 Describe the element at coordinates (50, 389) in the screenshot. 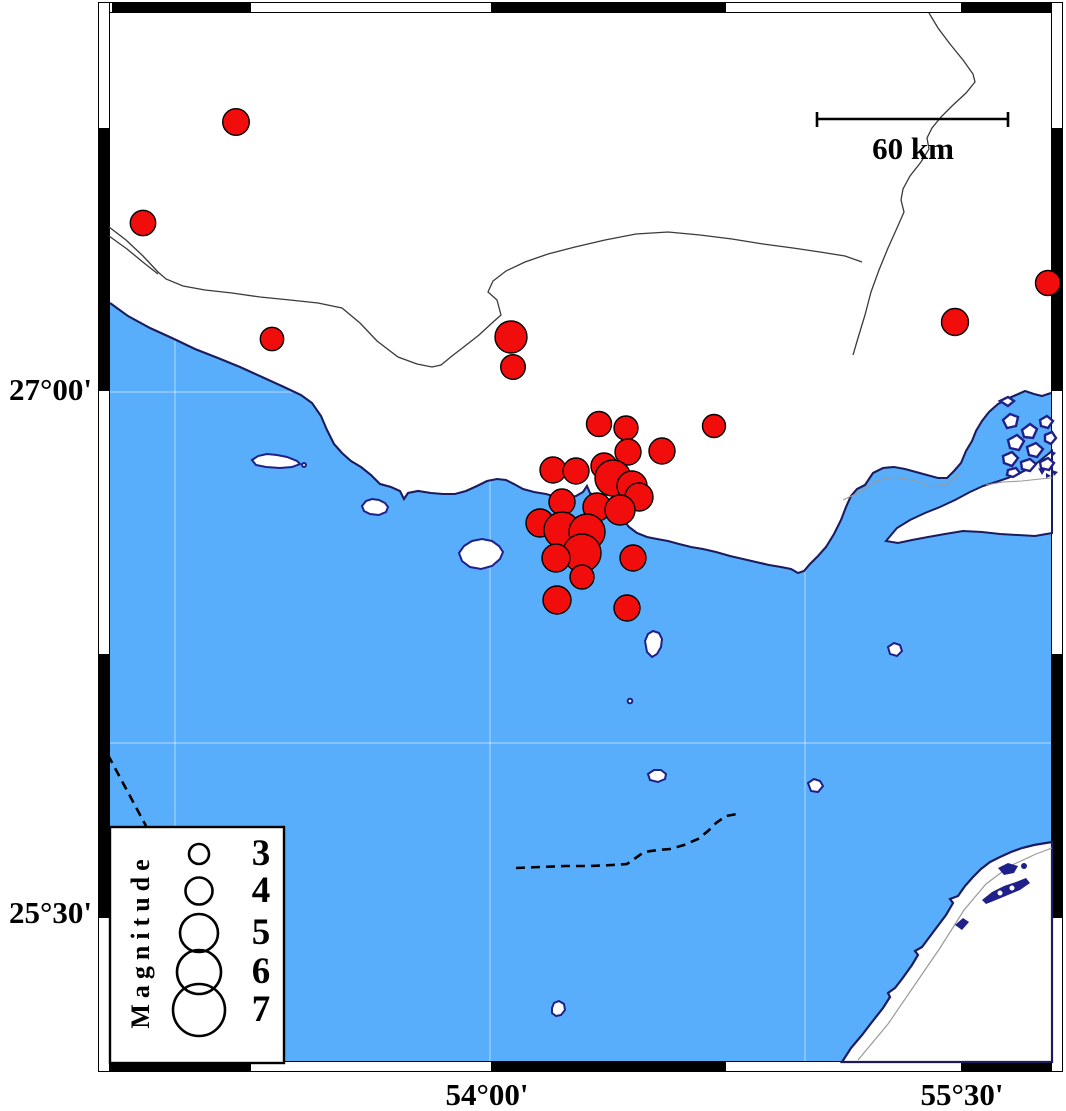

I see `axis-label-lat-top: 27°00'` at that location.